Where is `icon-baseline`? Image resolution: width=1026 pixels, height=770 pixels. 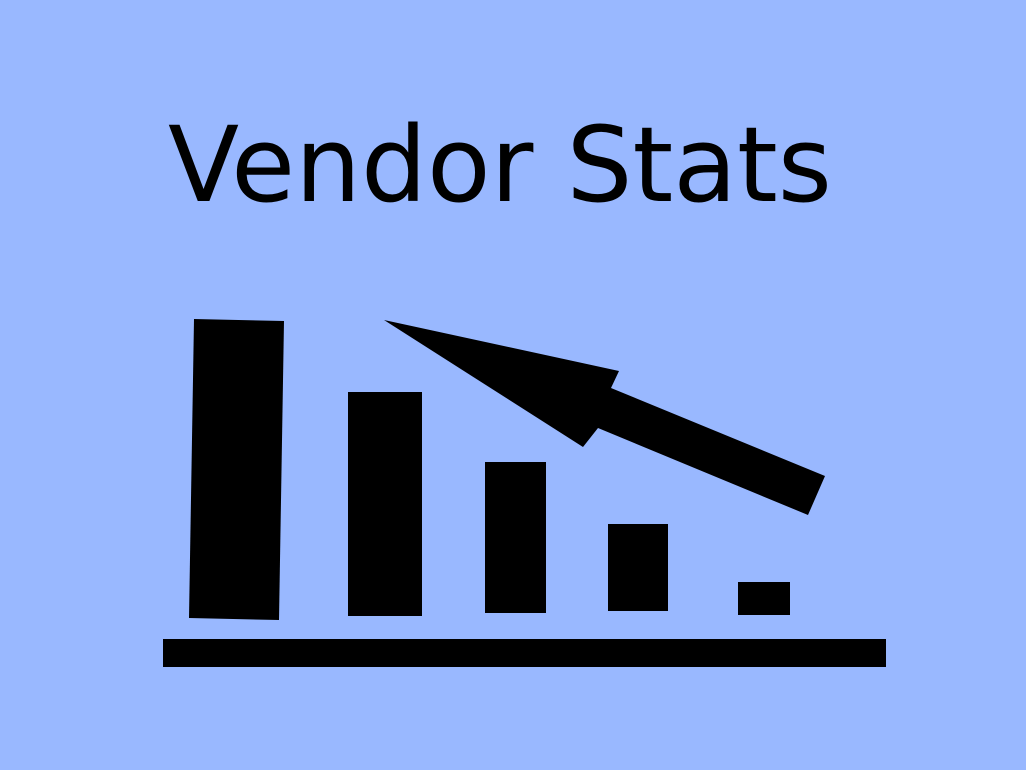 icon-baseline is located at coordinates (524, 653).